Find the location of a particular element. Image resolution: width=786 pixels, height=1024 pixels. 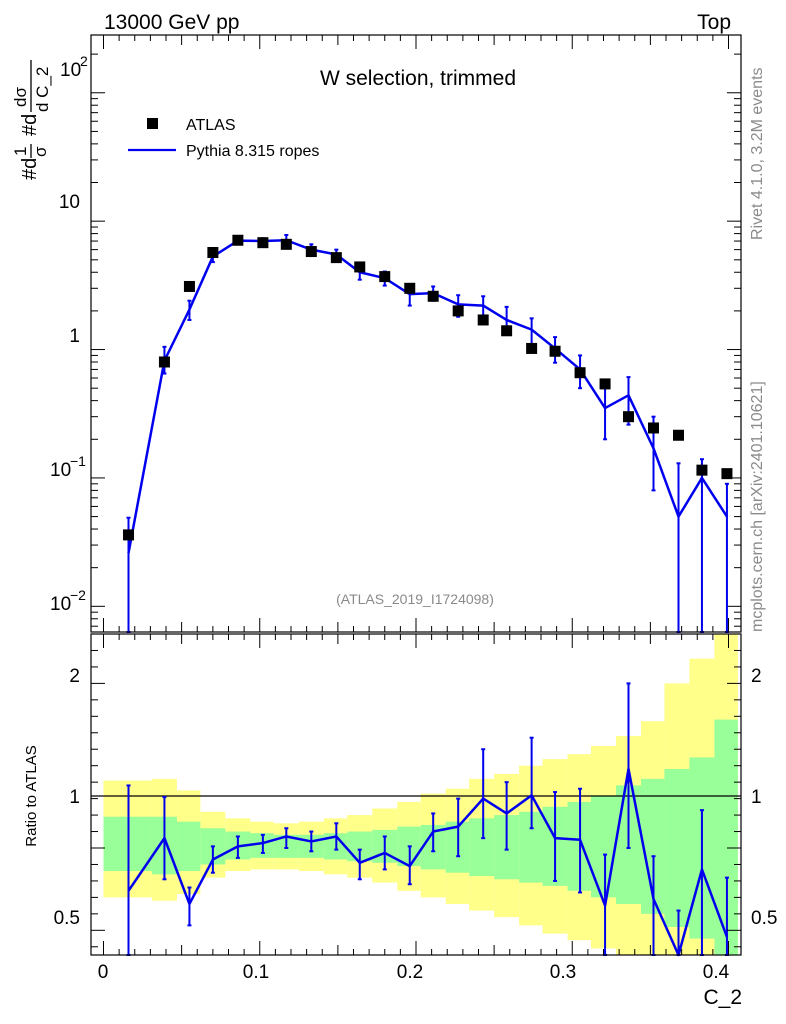

ytick-0.1-exp: −1 is located at coordinates (78, 461).